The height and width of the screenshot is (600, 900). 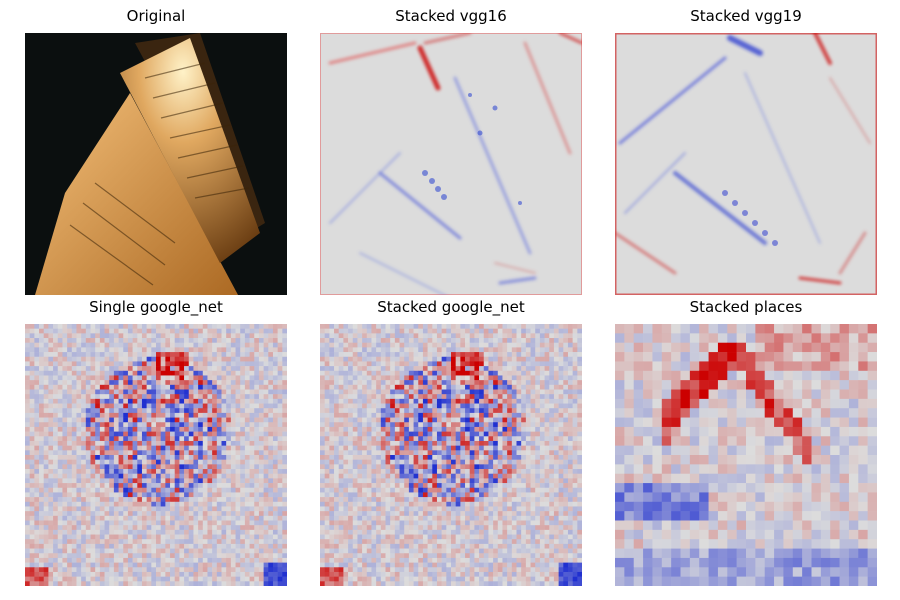 I want to click on saliency-map, so click(x=451, y=164).